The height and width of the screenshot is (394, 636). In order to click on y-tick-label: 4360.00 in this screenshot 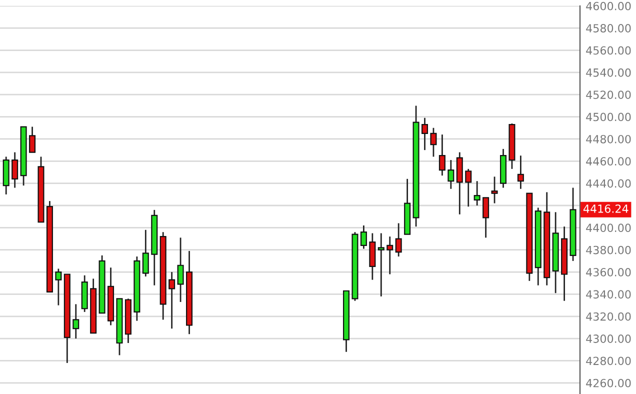, I will do `click(608, 272)`.